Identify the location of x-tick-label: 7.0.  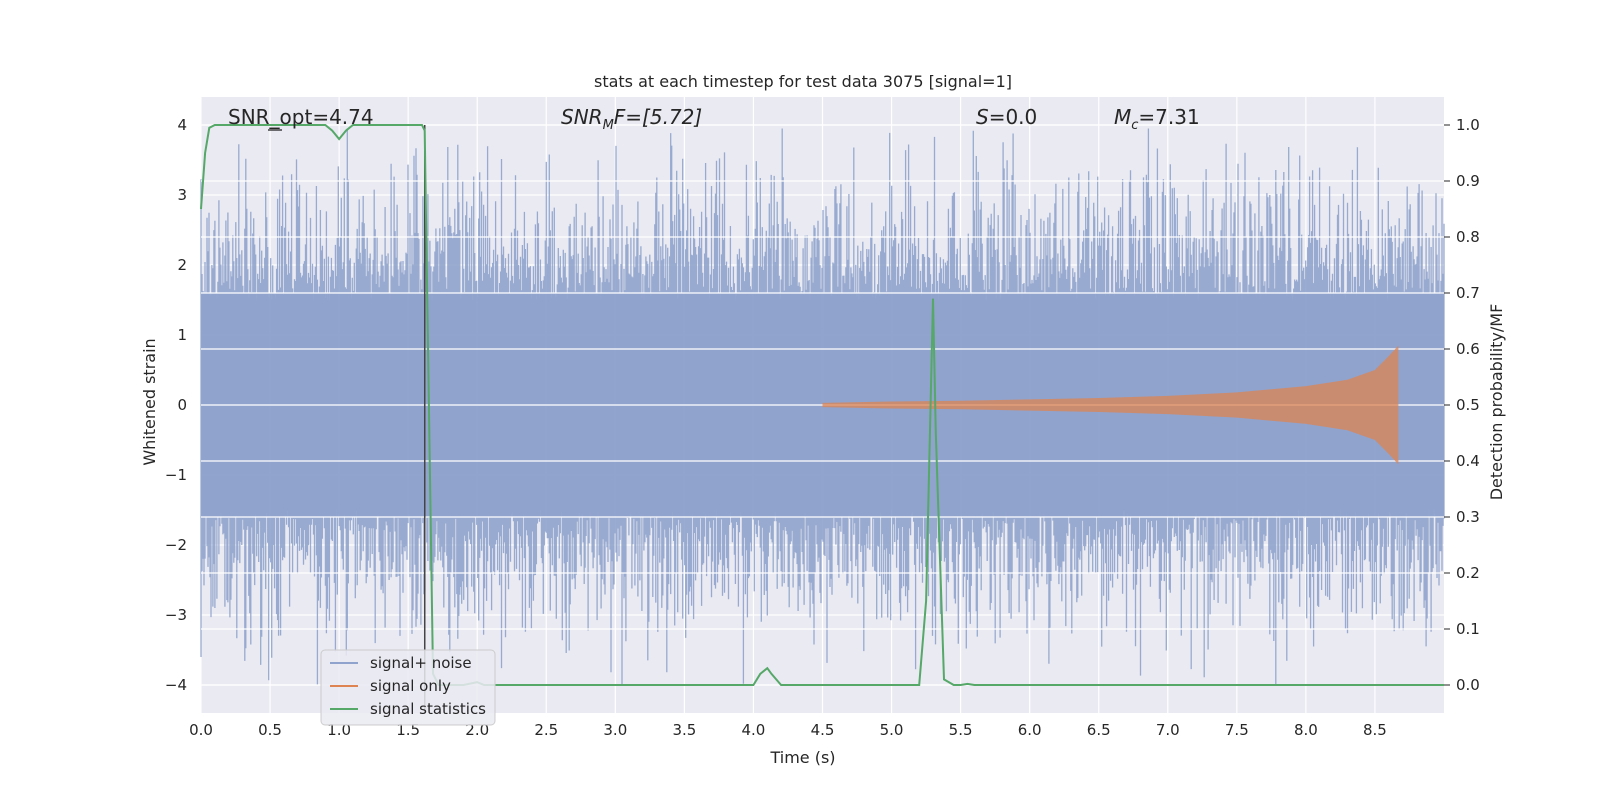
(1168, 730).